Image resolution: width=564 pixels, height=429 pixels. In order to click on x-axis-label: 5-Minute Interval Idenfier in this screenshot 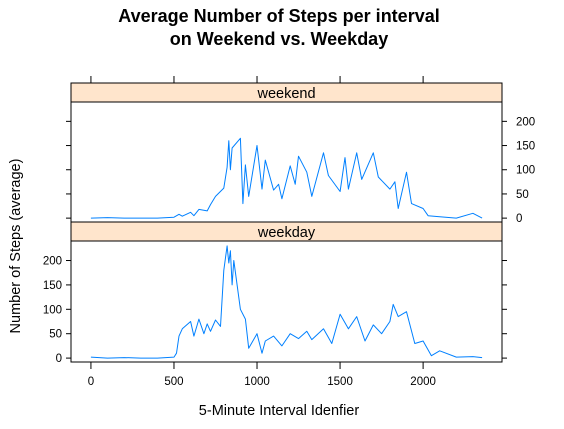, I will do `click(279, 411)`.